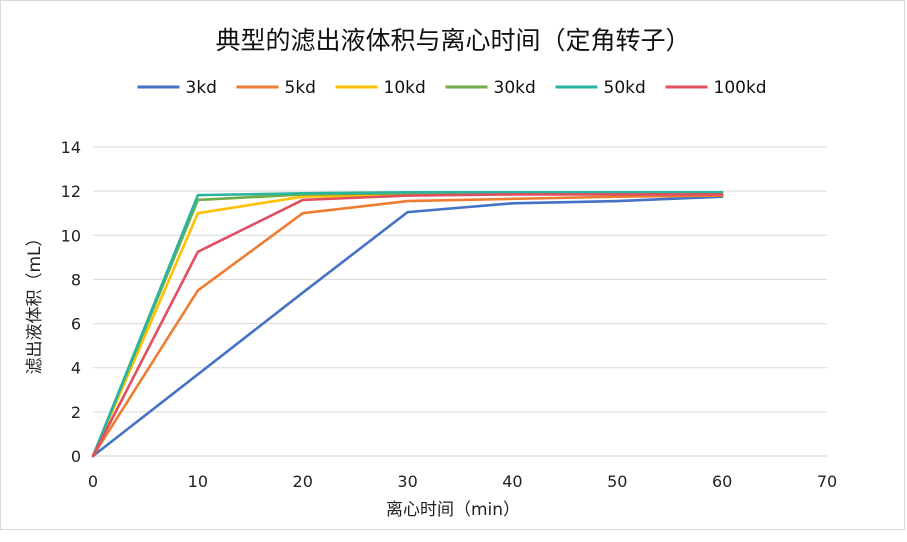  Describe the element at coordinates (76, 368) in the screenshot. I see `y-tick-label: 4` at that location.